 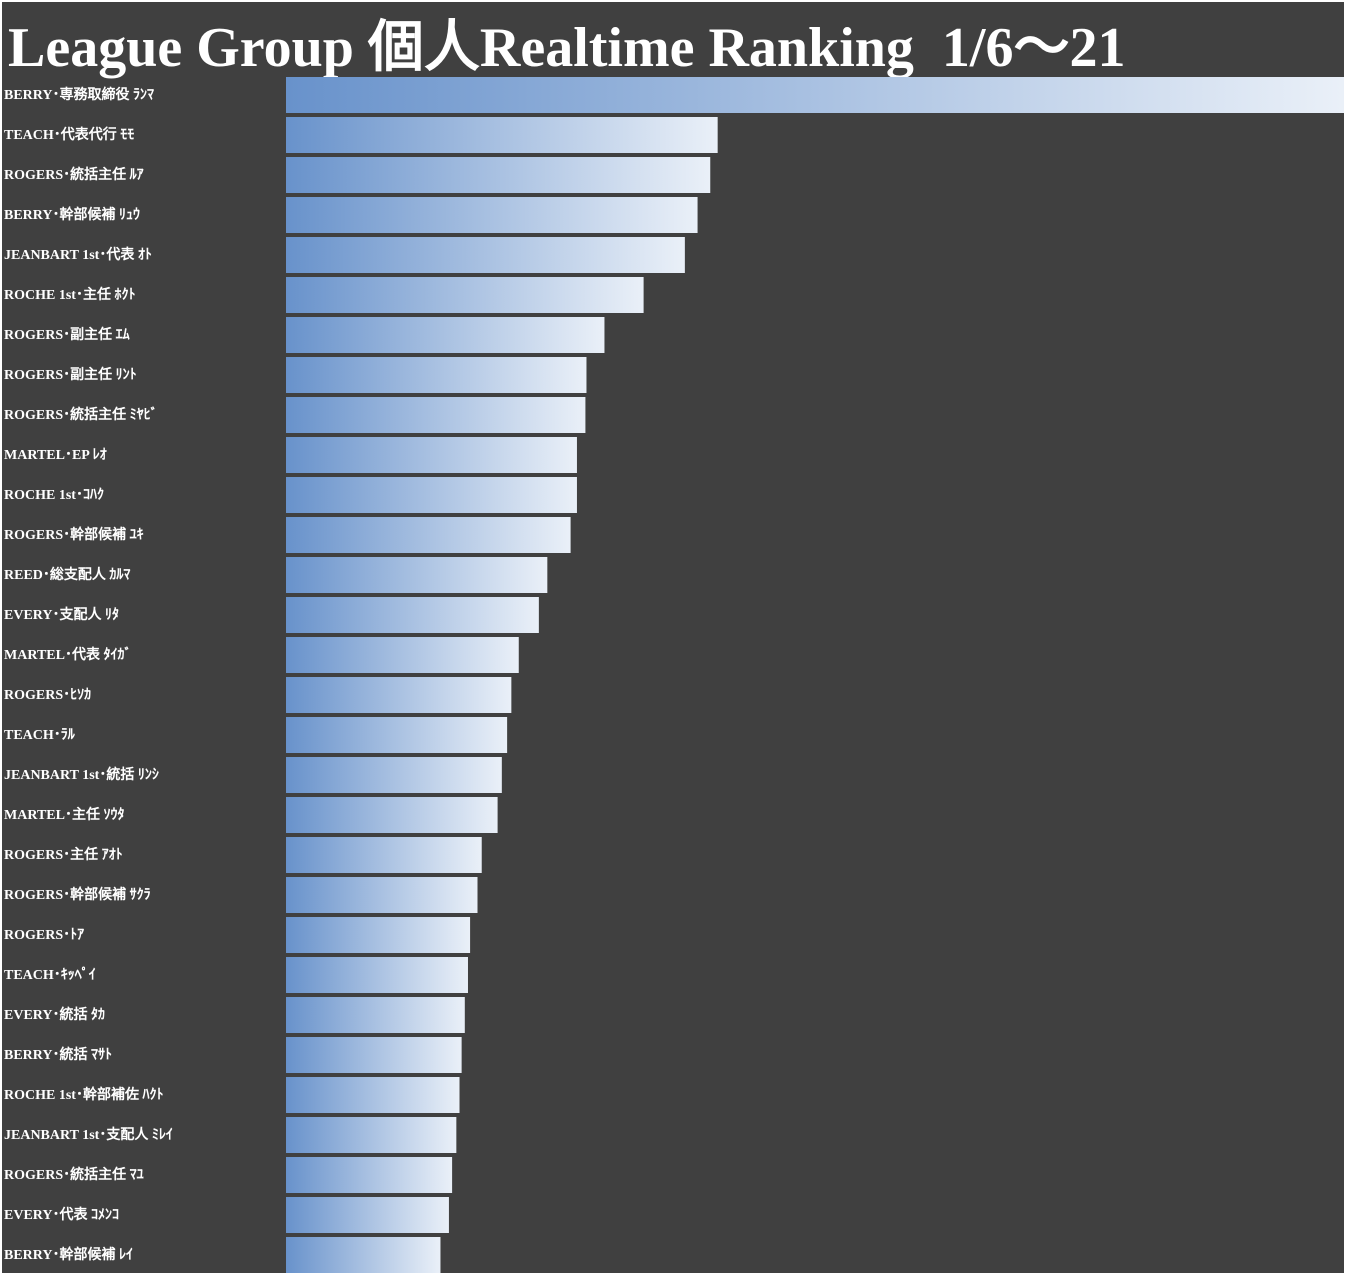 What do you see at coordinates (54, 495) in the screenshot?
I see `category-label: ROCHE 1st･ｺﾊｸ` at bounding box center [54, 495].